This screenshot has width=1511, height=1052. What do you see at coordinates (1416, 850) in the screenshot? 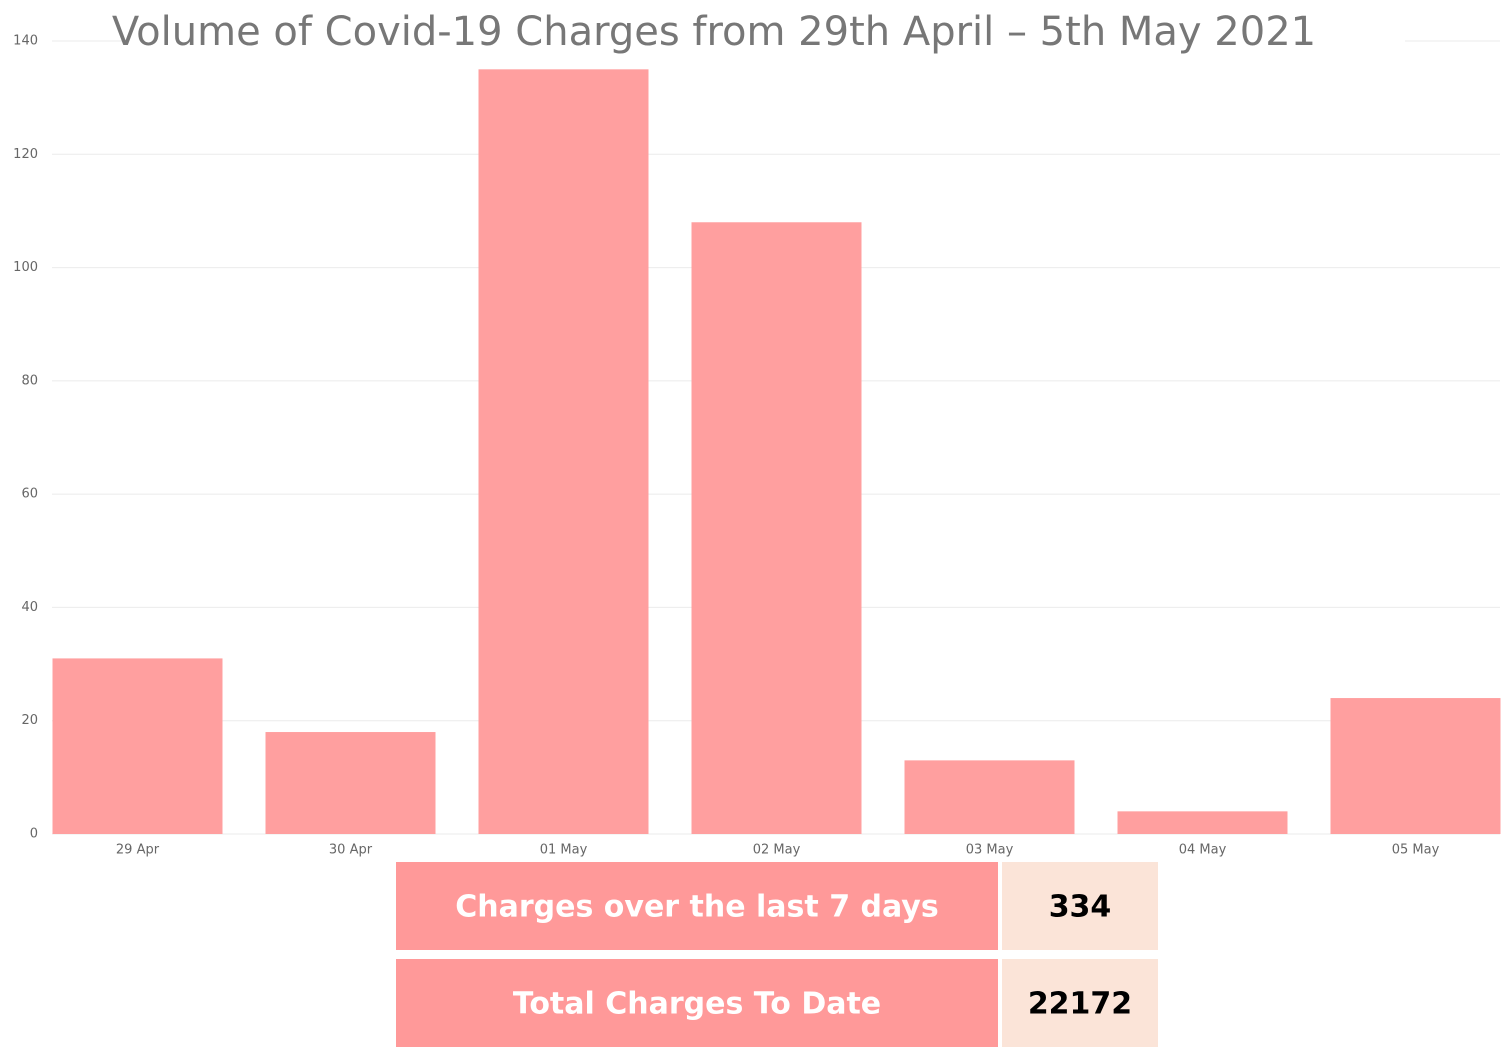
I see `x-tick-label: 05 May` at bounding box center [1416, 850].